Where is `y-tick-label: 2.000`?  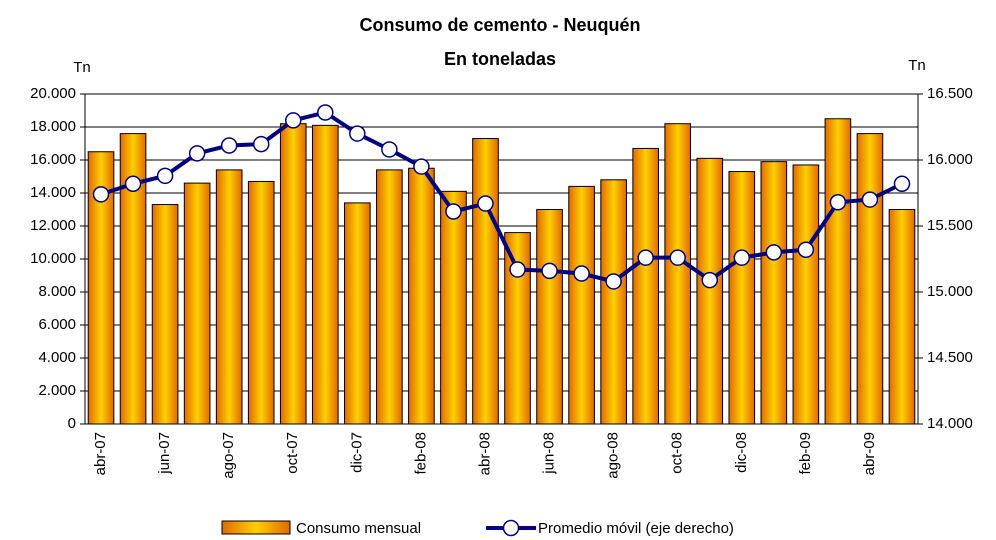
y-tick-label: 2.000 is located at coordinates (57, 390).